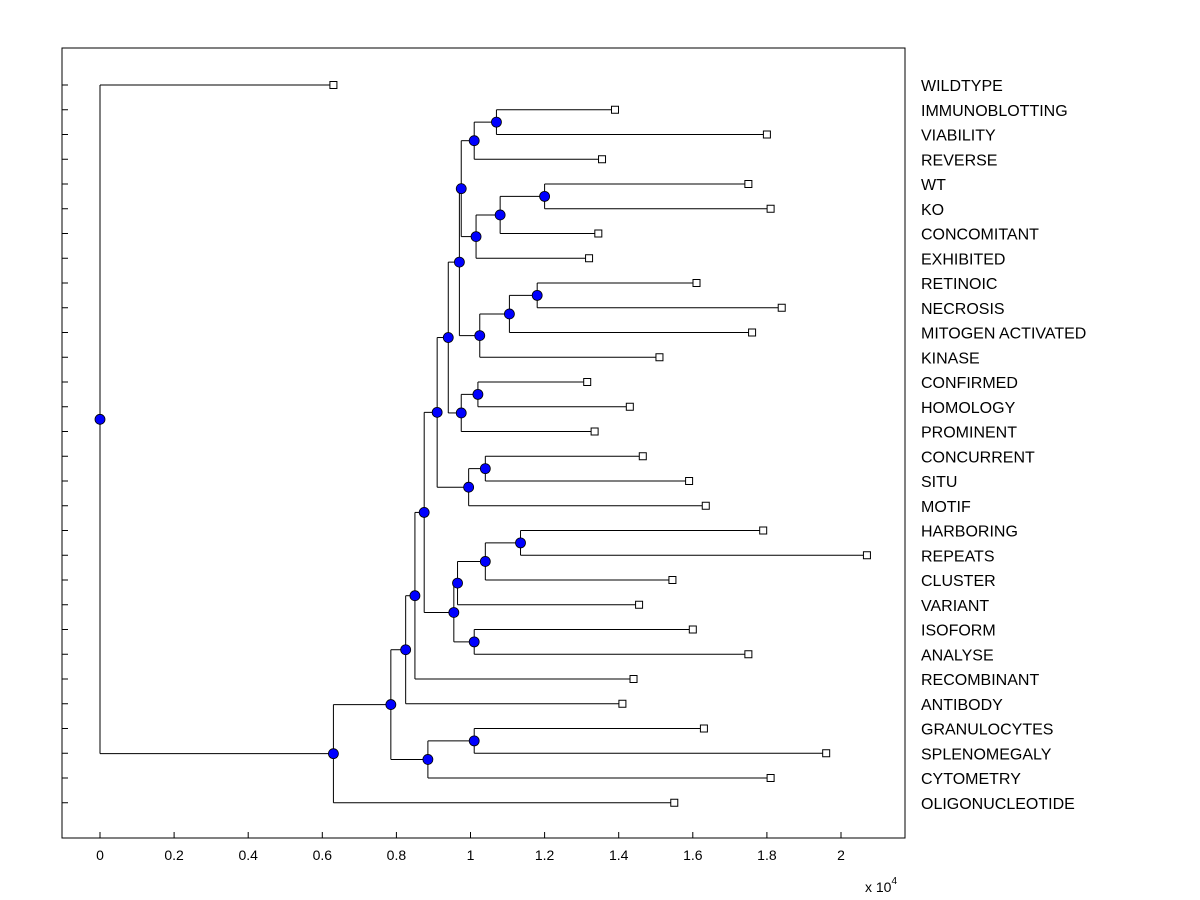 This screenshot has width=1200, height=900. I want to click on leaf-label: CLUSTER, so click(958, 581).